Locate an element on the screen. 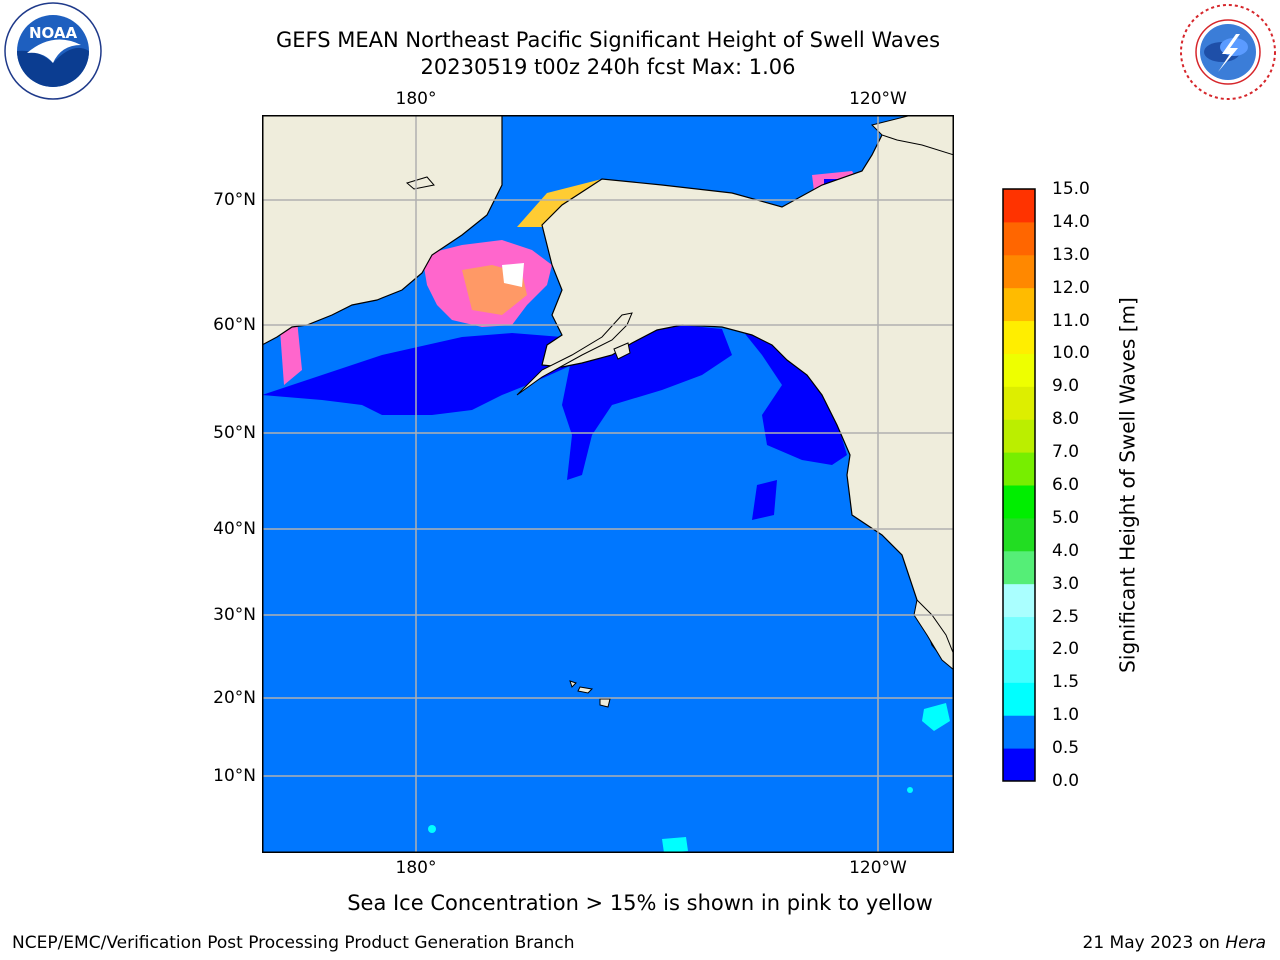  low-swell-region-offshore is located at coordinates (764, 500).